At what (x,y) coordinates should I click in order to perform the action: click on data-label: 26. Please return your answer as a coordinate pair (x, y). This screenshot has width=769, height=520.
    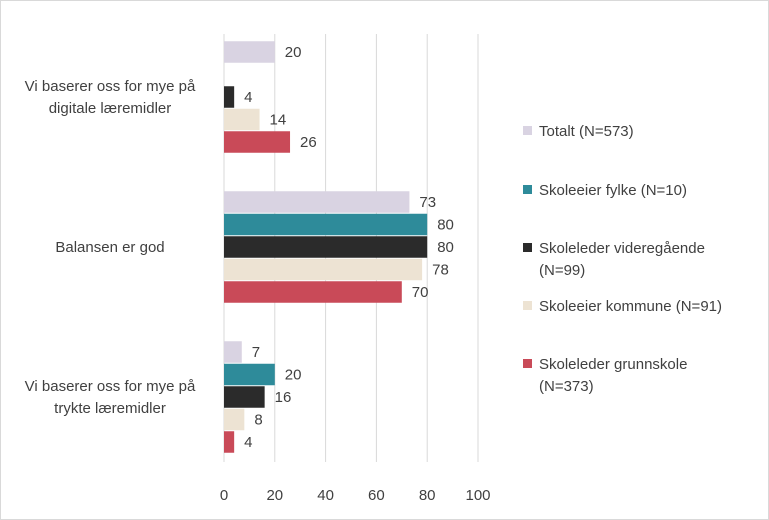
    Looking at the image, I should click on (308, 142).